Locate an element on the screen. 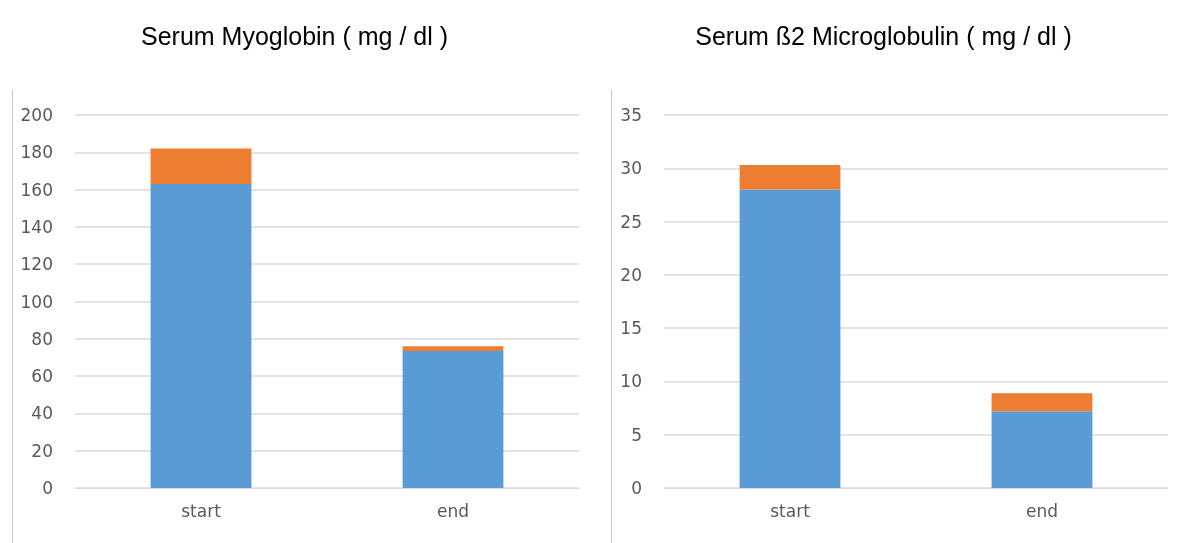  y-tick-label: 100 is located at coordinates (36, 301).